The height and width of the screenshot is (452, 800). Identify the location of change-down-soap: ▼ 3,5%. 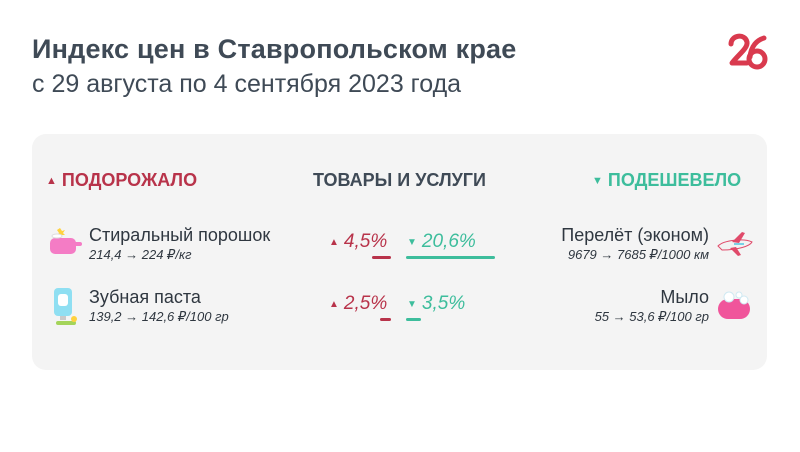
(436, 304).